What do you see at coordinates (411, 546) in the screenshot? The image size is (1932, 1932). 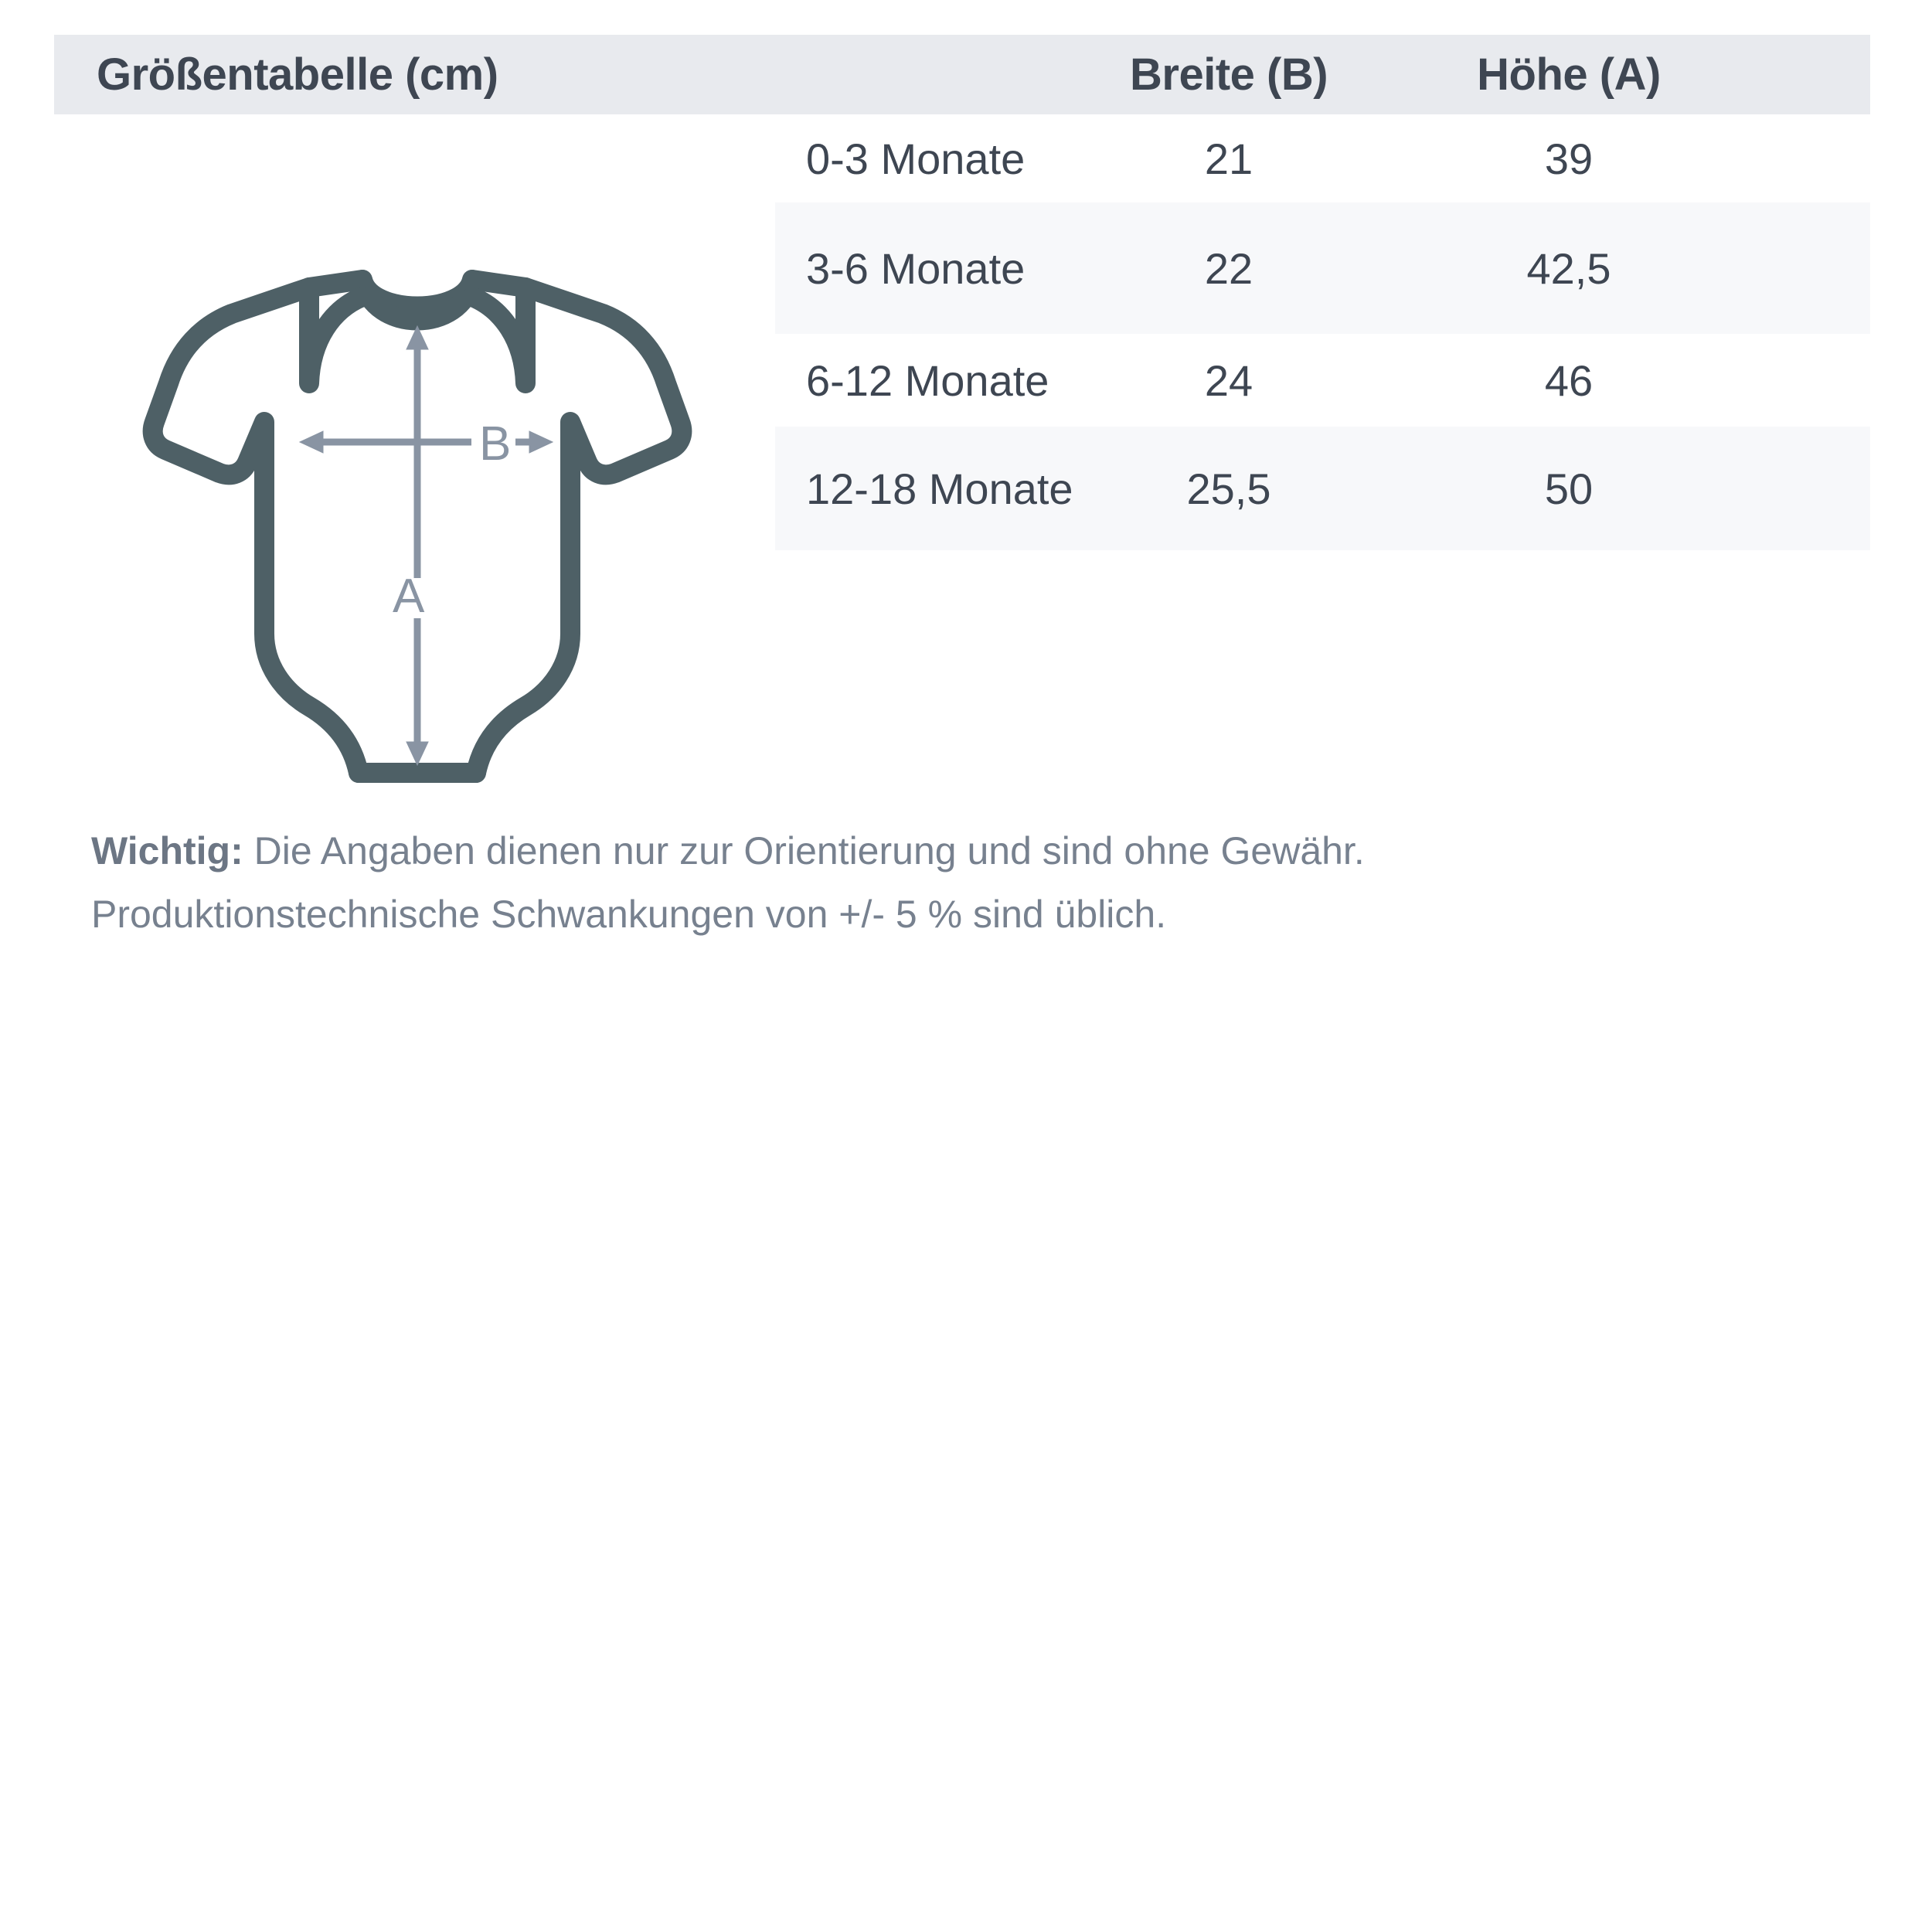 I see `height-dimension-a: A` at bounding box center [411, 546].